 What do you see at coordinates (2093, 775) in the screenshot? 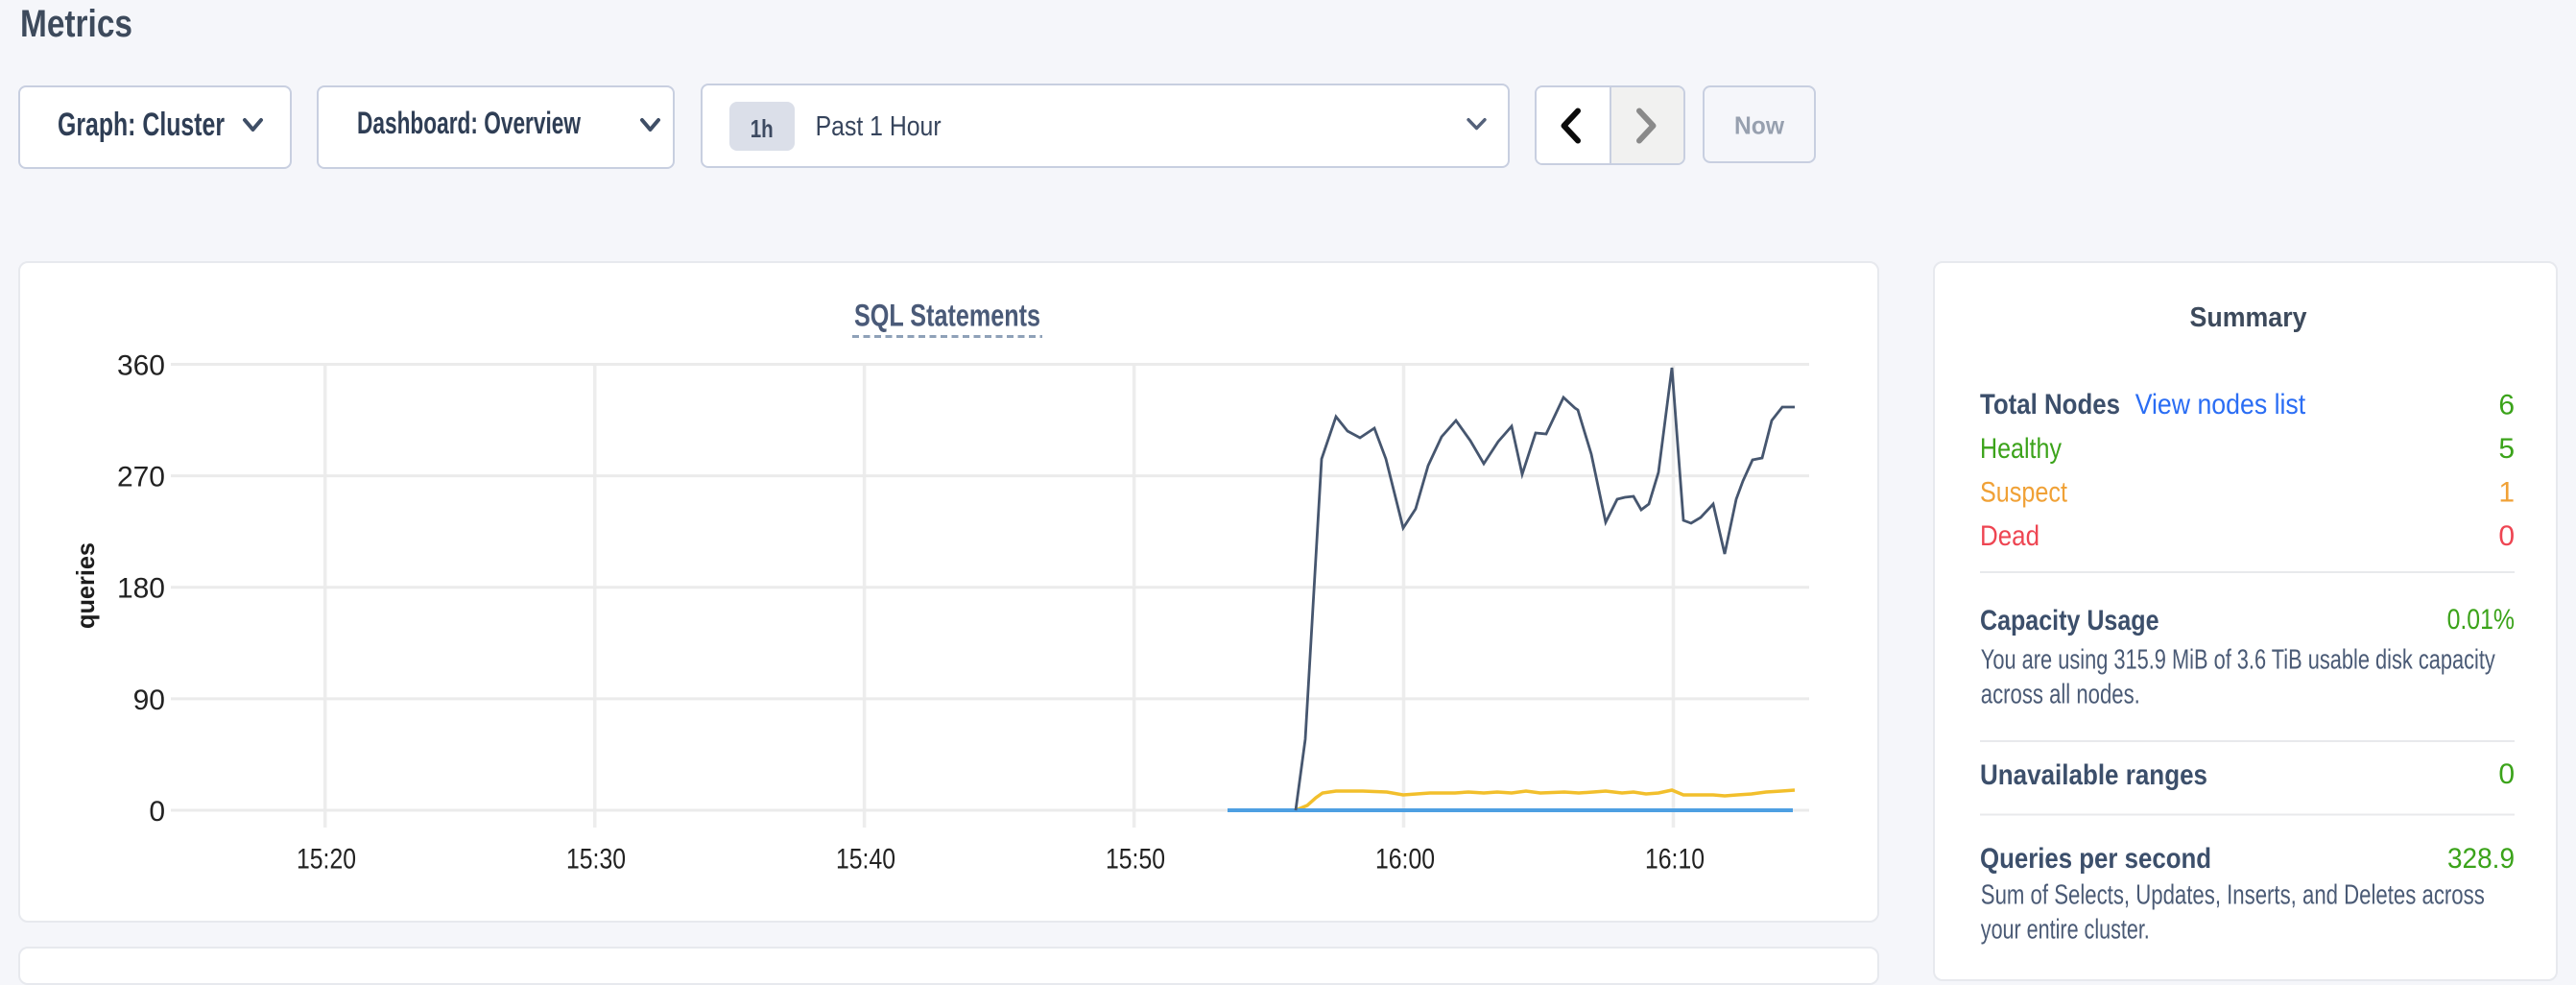
I see `svg-text: Unavailable ranges` at bounding box center [2093, 775].